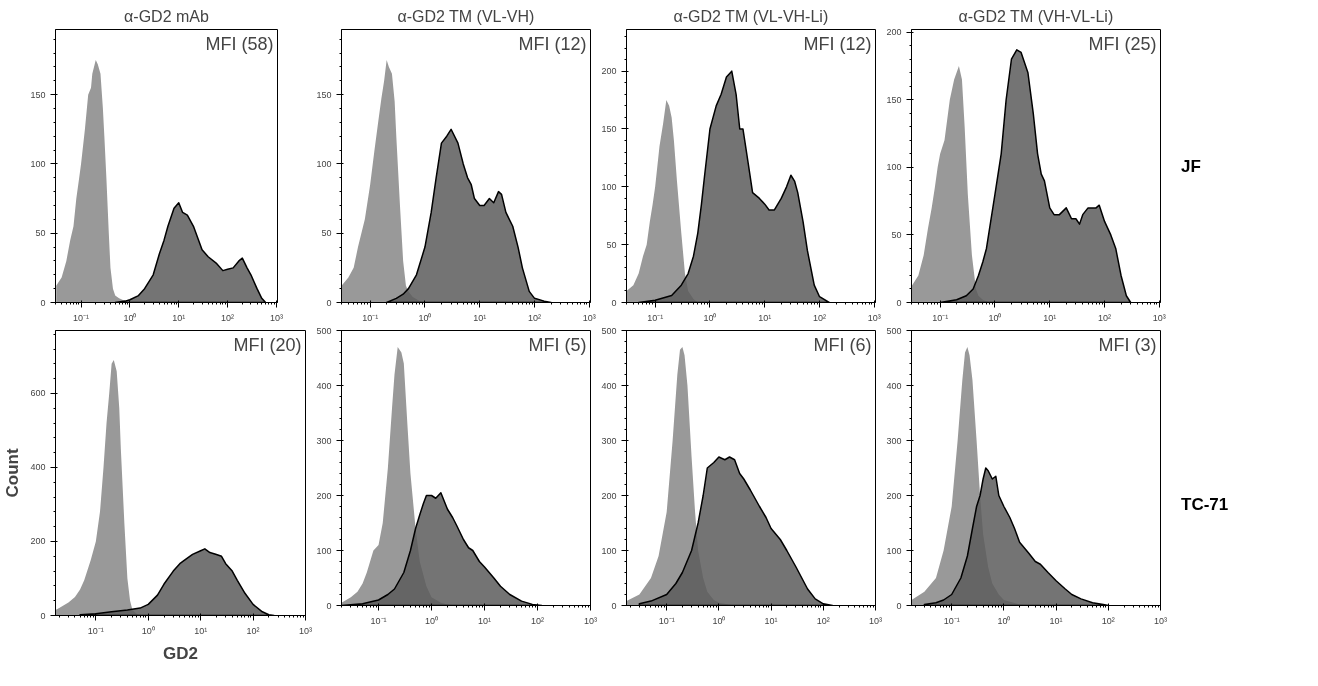  What do you see at coordinates (38, 393) in the screenshot?
I see `y-tick-label: 600` at bounding box center [38, 393].